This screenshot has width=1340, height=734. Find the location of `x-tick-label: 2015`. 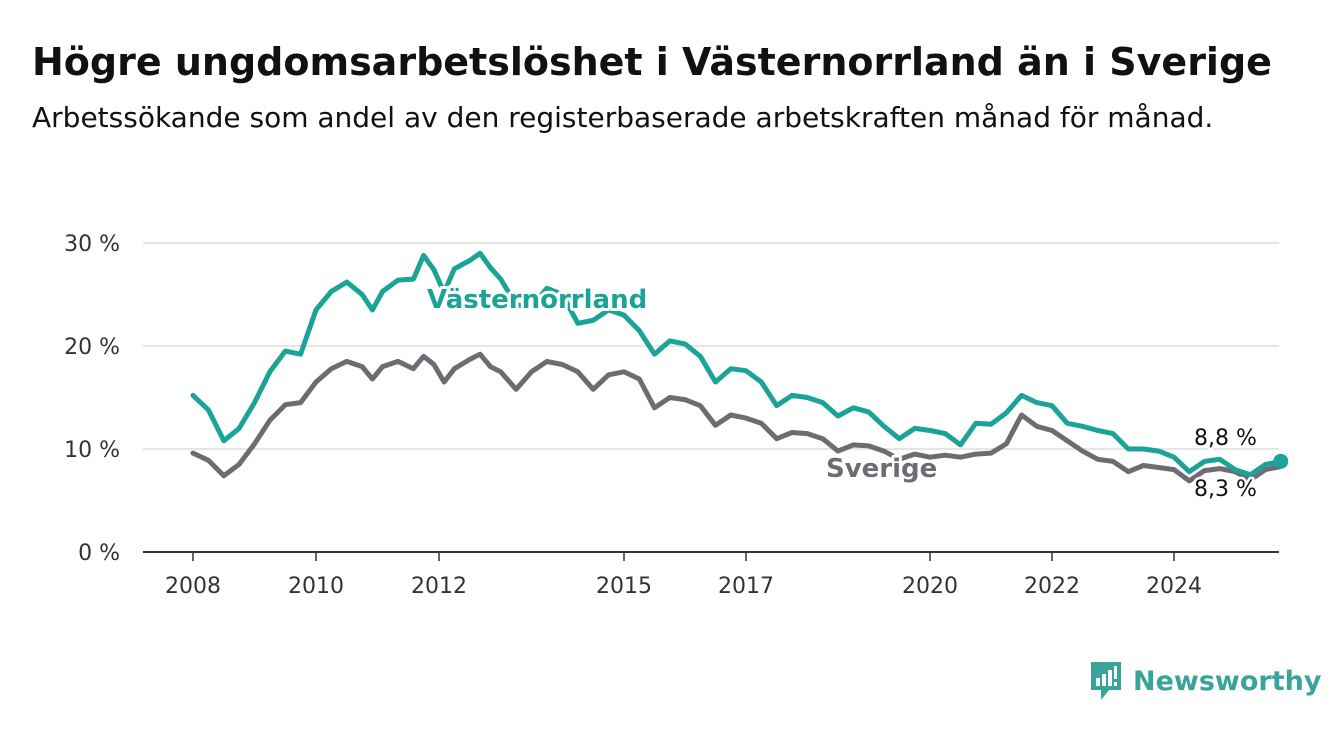

x-tick-label: 2015 is located at coordinates (624, 586).